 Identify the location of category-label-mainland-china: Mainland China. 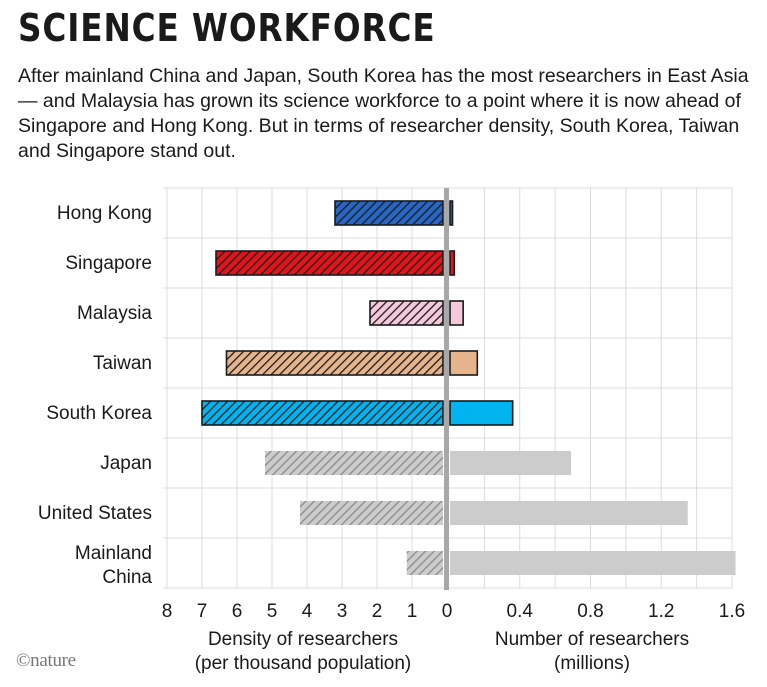
(114, 565).